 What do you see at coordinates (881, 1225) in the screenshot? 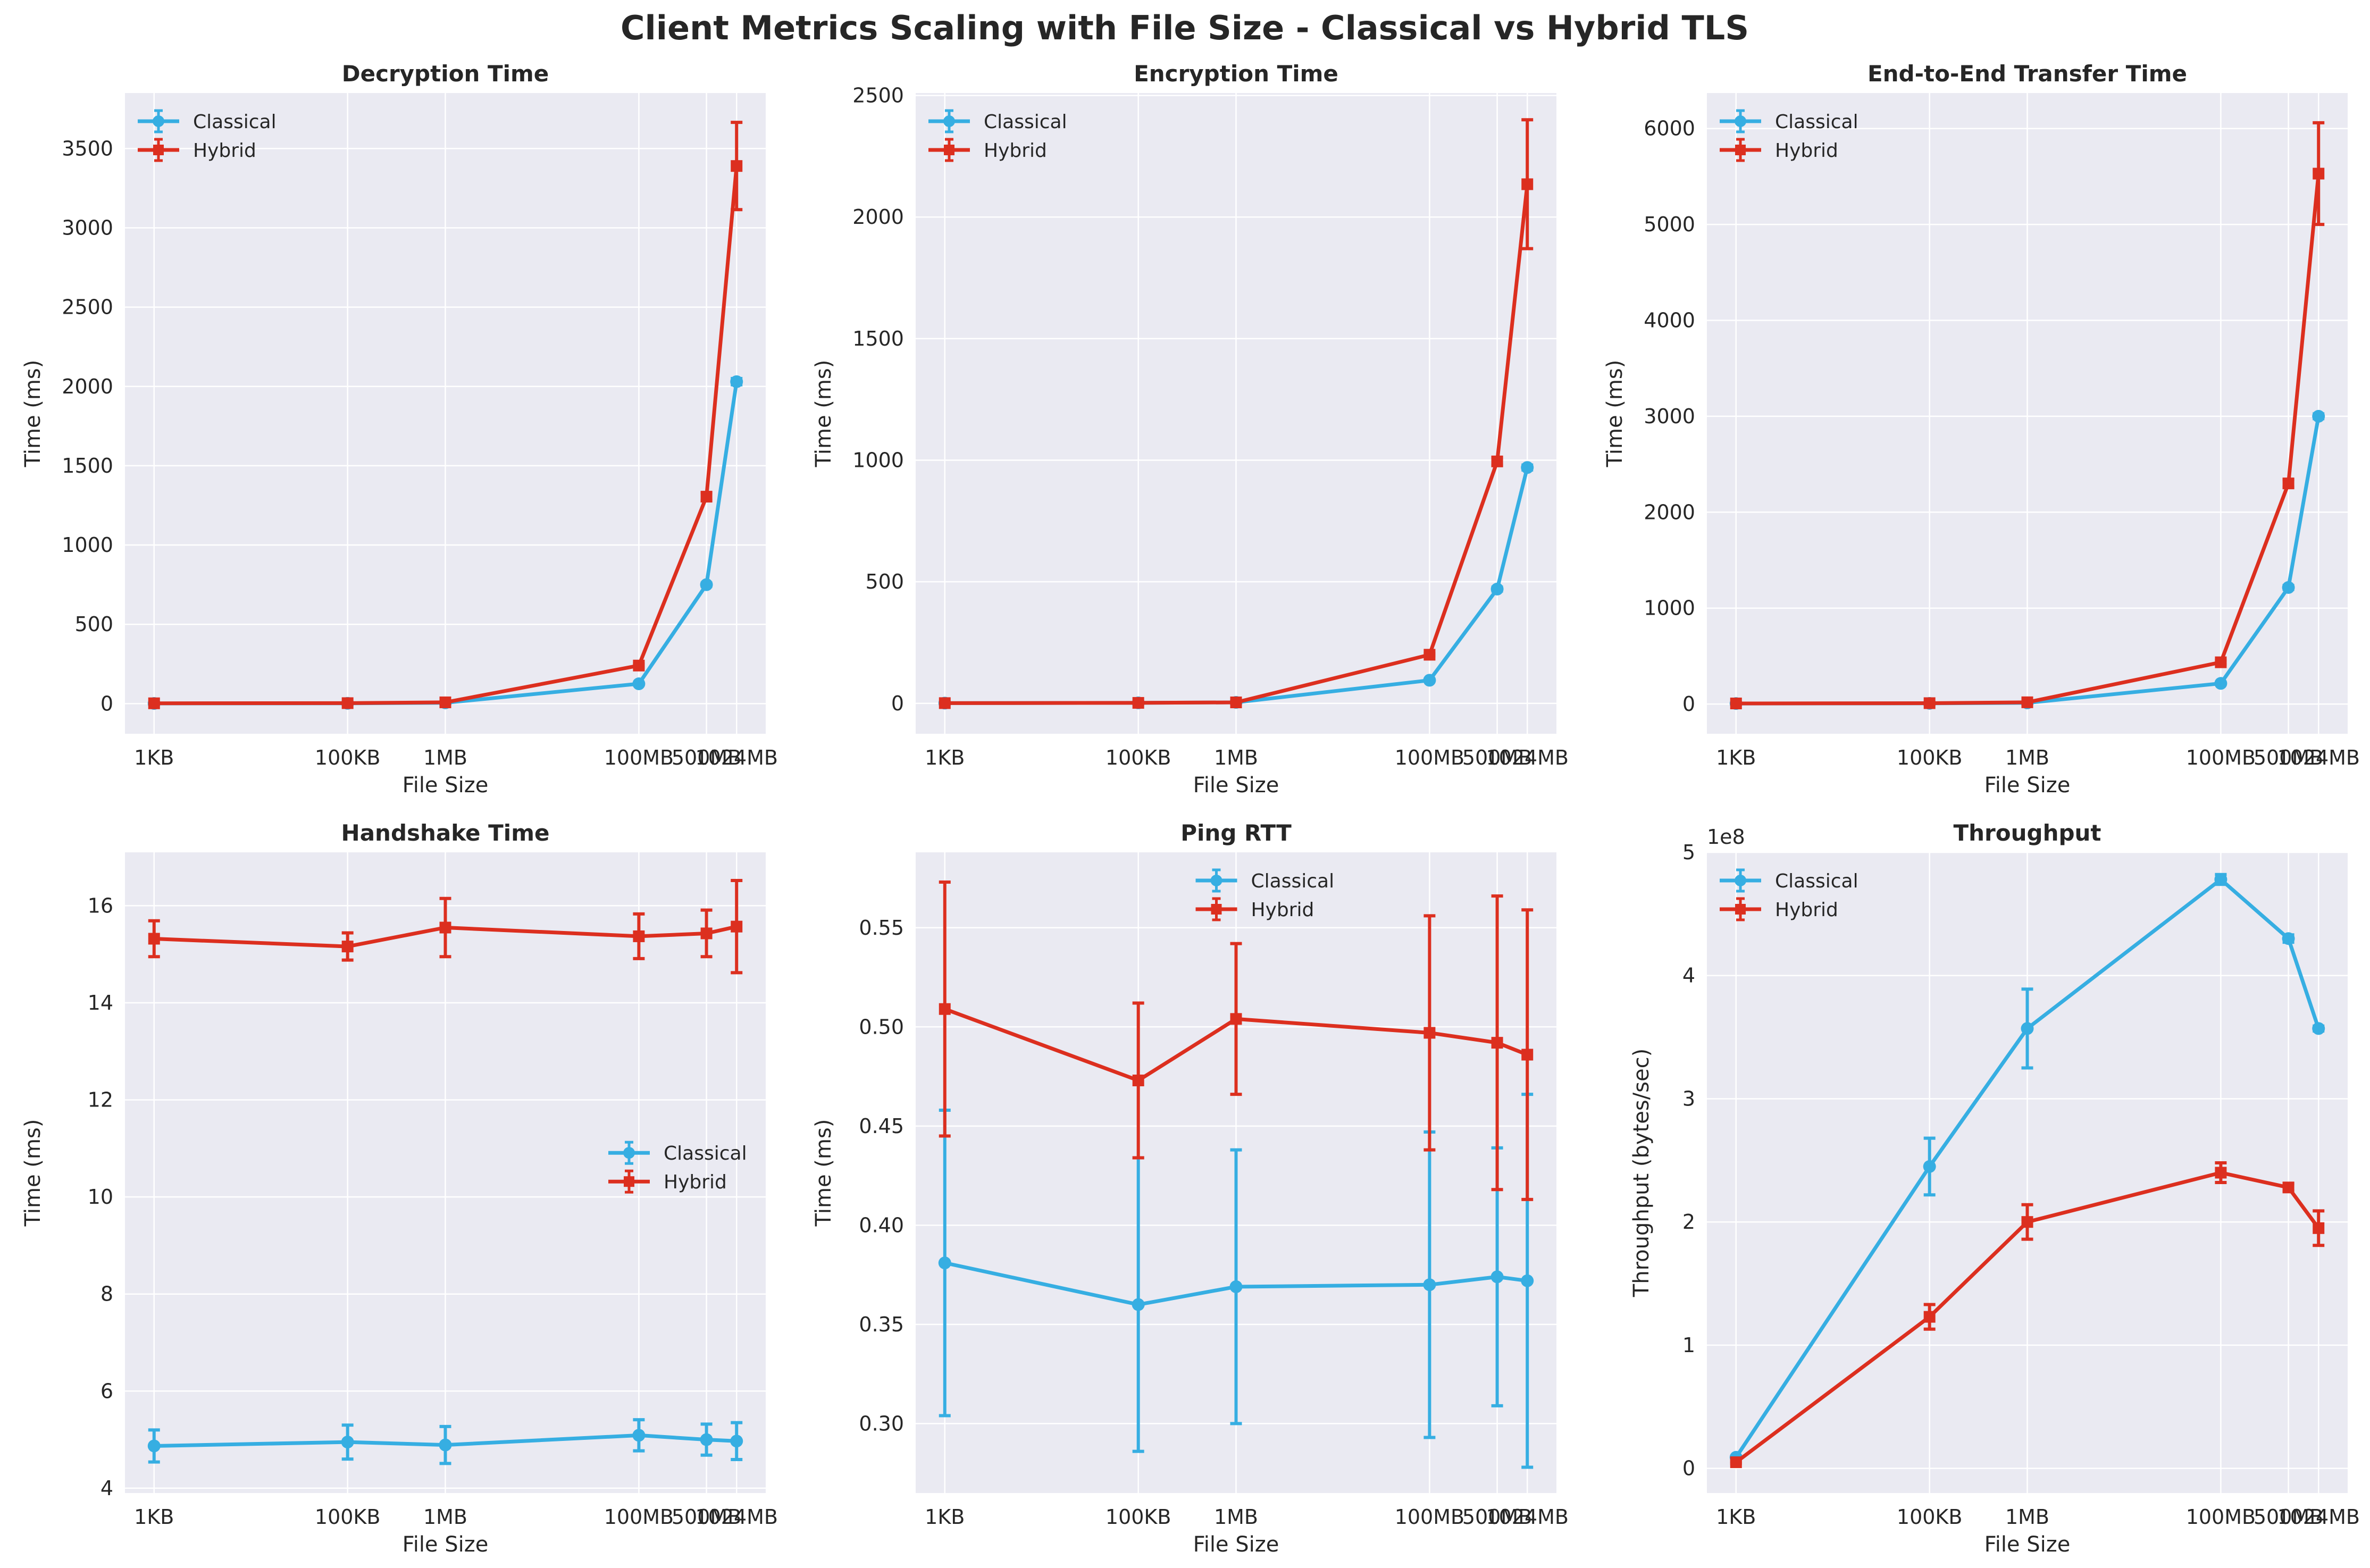
I see `y-tick-label: 0.40` at bounding box center [881, 1225].